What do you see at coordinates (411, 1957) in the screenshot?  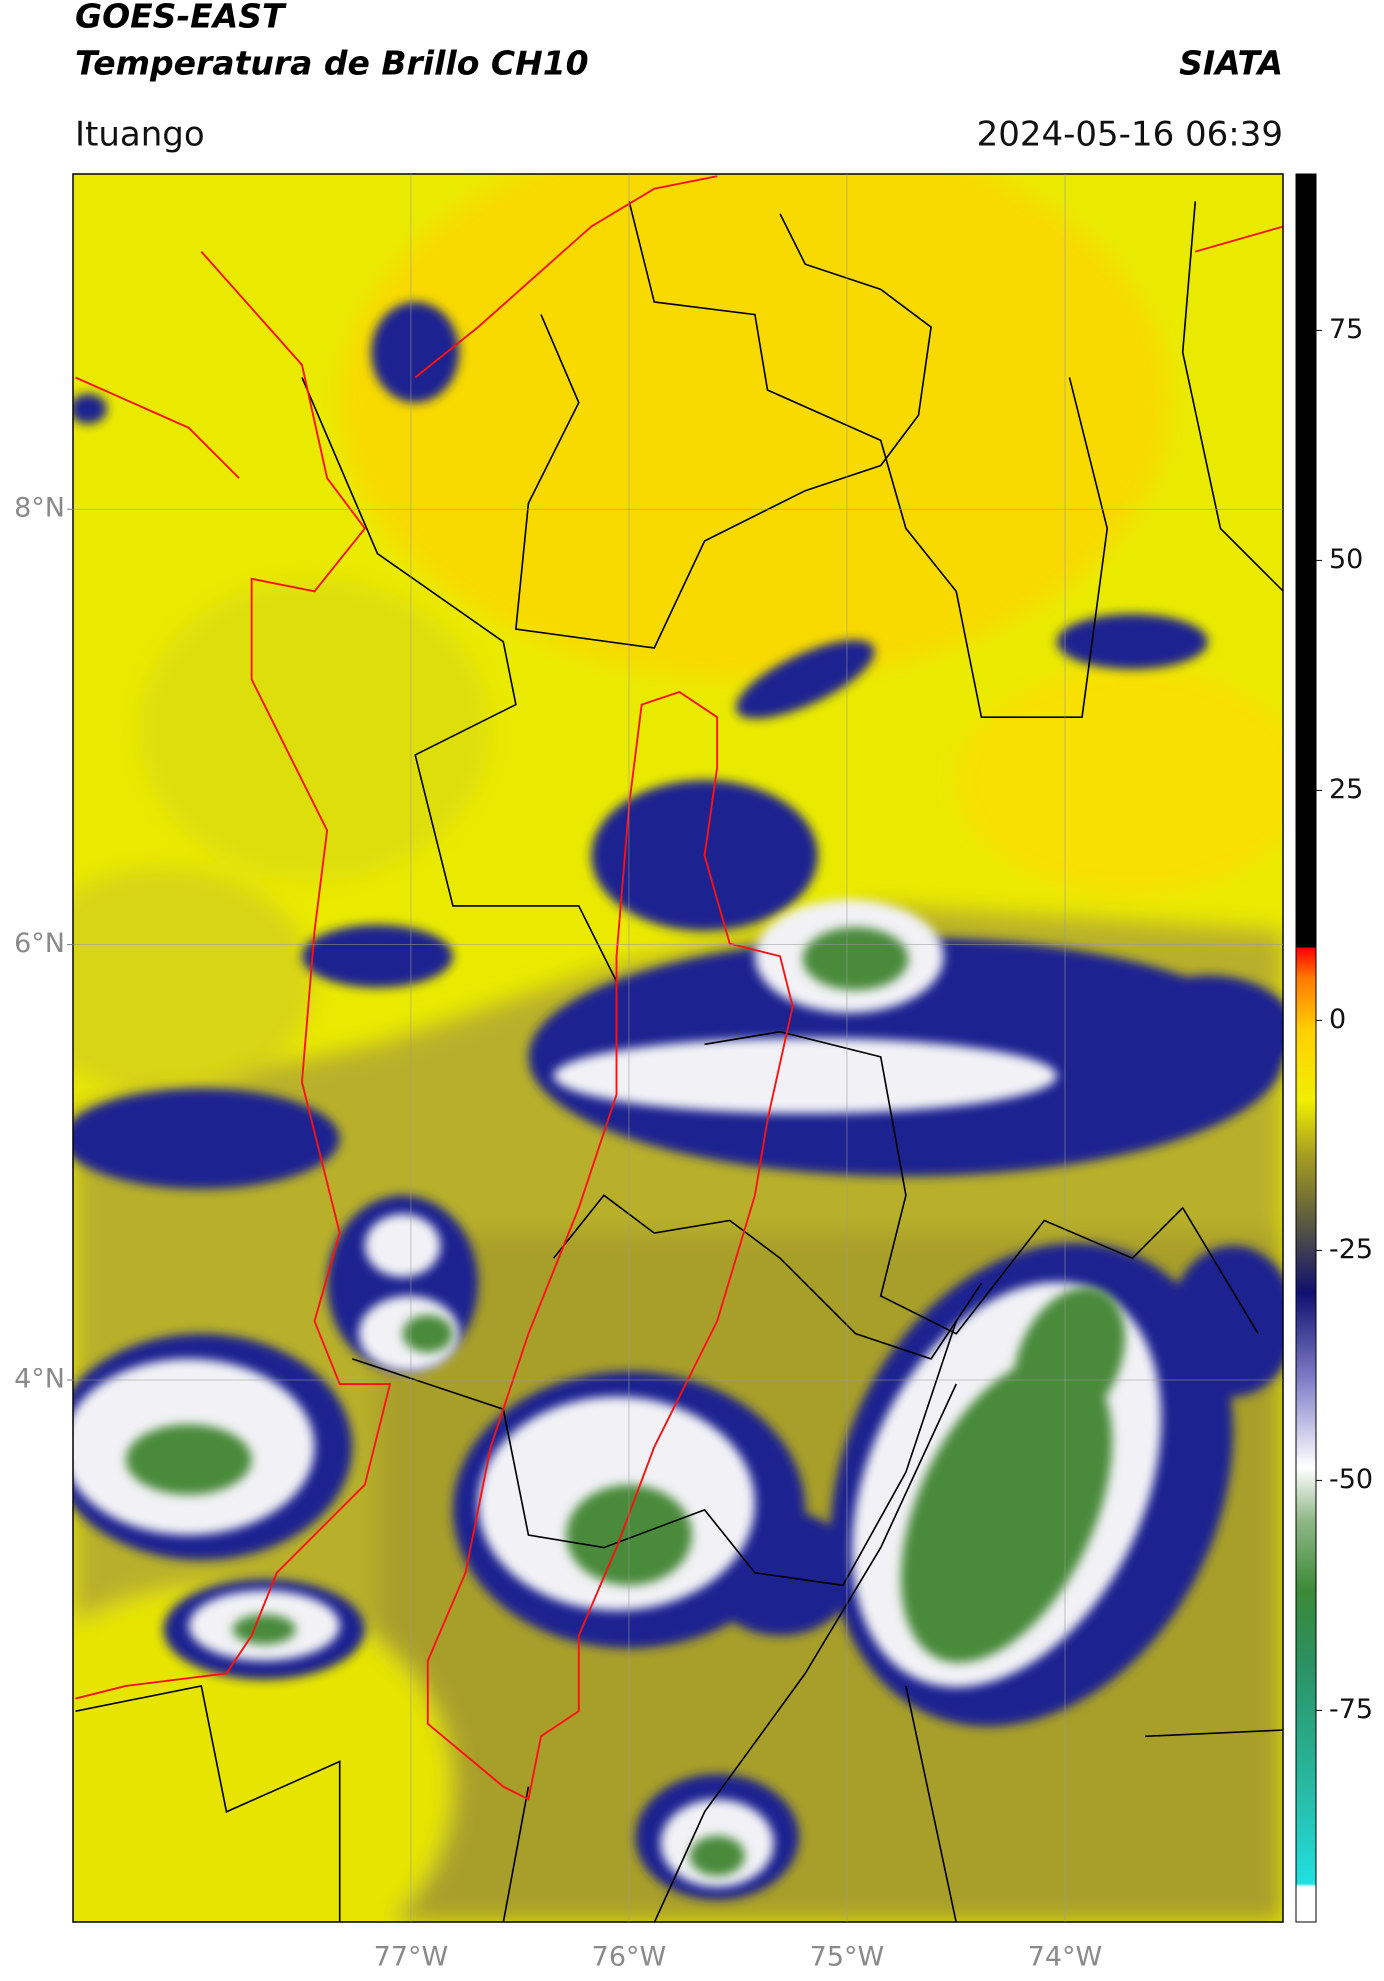 I see `x-tick-label: 77°W` at bounding box center [411, 1957].